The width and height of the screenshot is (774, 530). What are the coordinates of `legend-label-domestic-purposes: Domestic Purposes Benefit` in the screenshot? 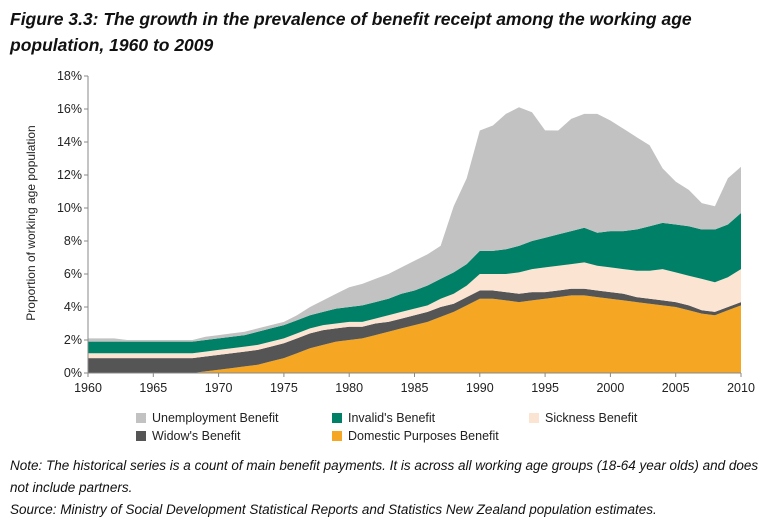 It's located at (423, 436).